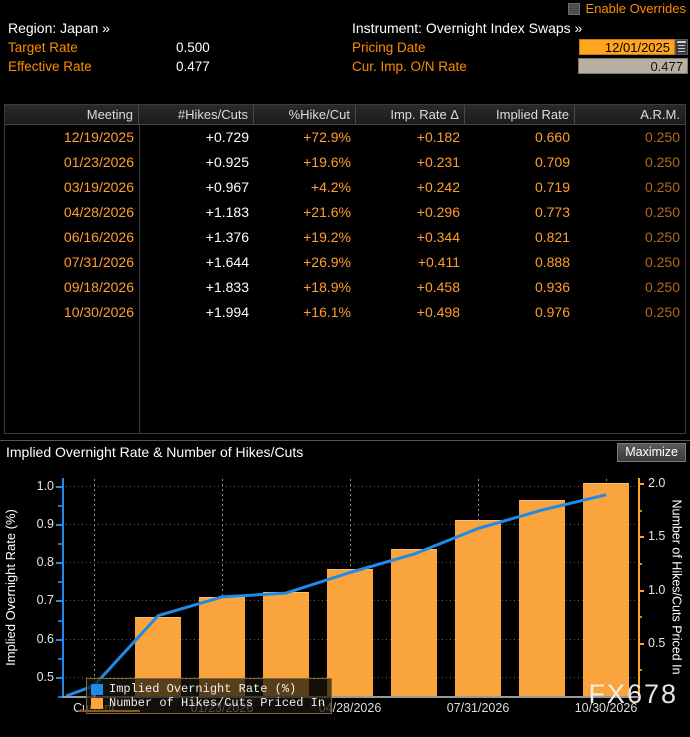 This screenshot has width=690, height=737. I want to click on target-rate-label: Target Rate, so click(43, 47).